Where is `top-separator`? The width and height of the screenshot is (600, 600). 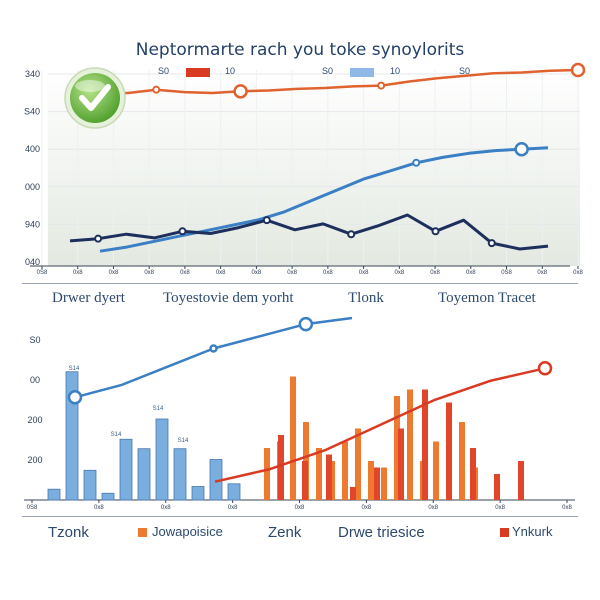 top-separator is located at coordinates (300, 283).